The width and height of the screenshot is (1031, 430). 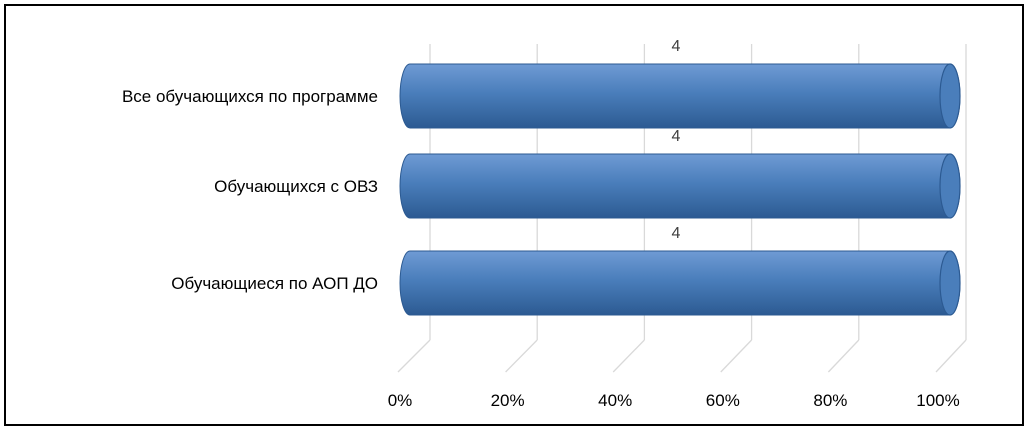 What do you see at coordinates (830, 400) in the screenshot?
I see `x-tick-label: 80%` at bounding box center [830, 400].